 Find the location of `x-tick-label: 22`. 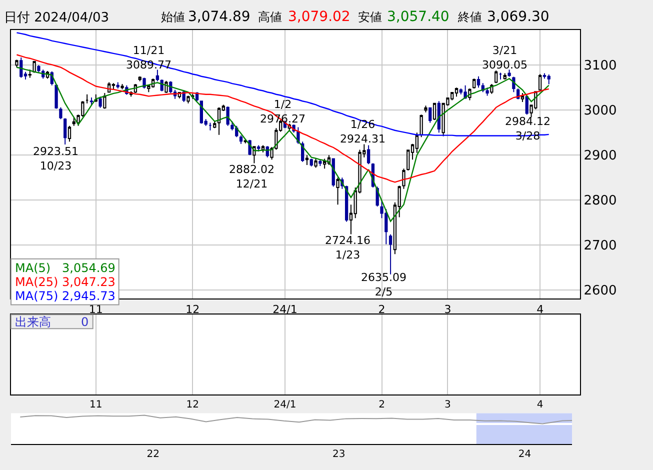

x-tick-label: 22 is located at coordinates (153, 454).